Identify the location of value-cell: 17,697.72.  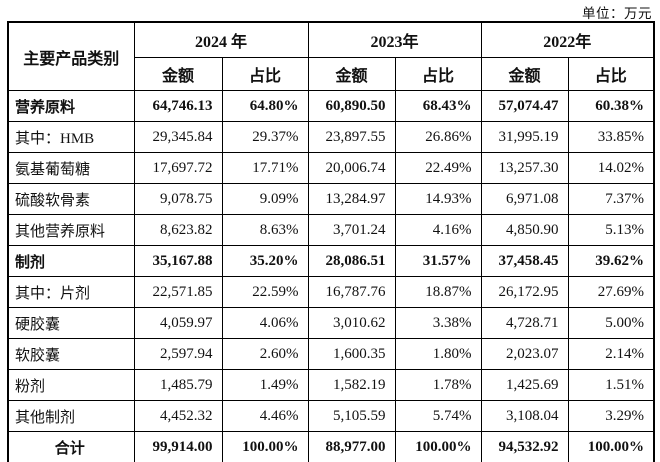
(178, 168).